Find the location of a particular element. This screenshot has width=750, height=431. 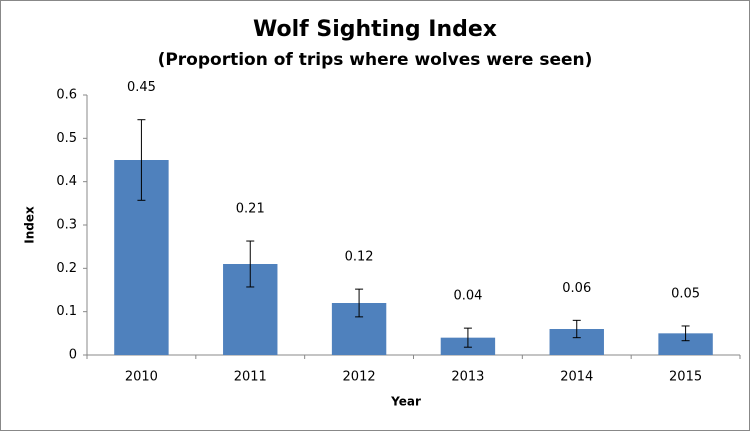

x-axis-title: Year is located at coordinates (405, 402).